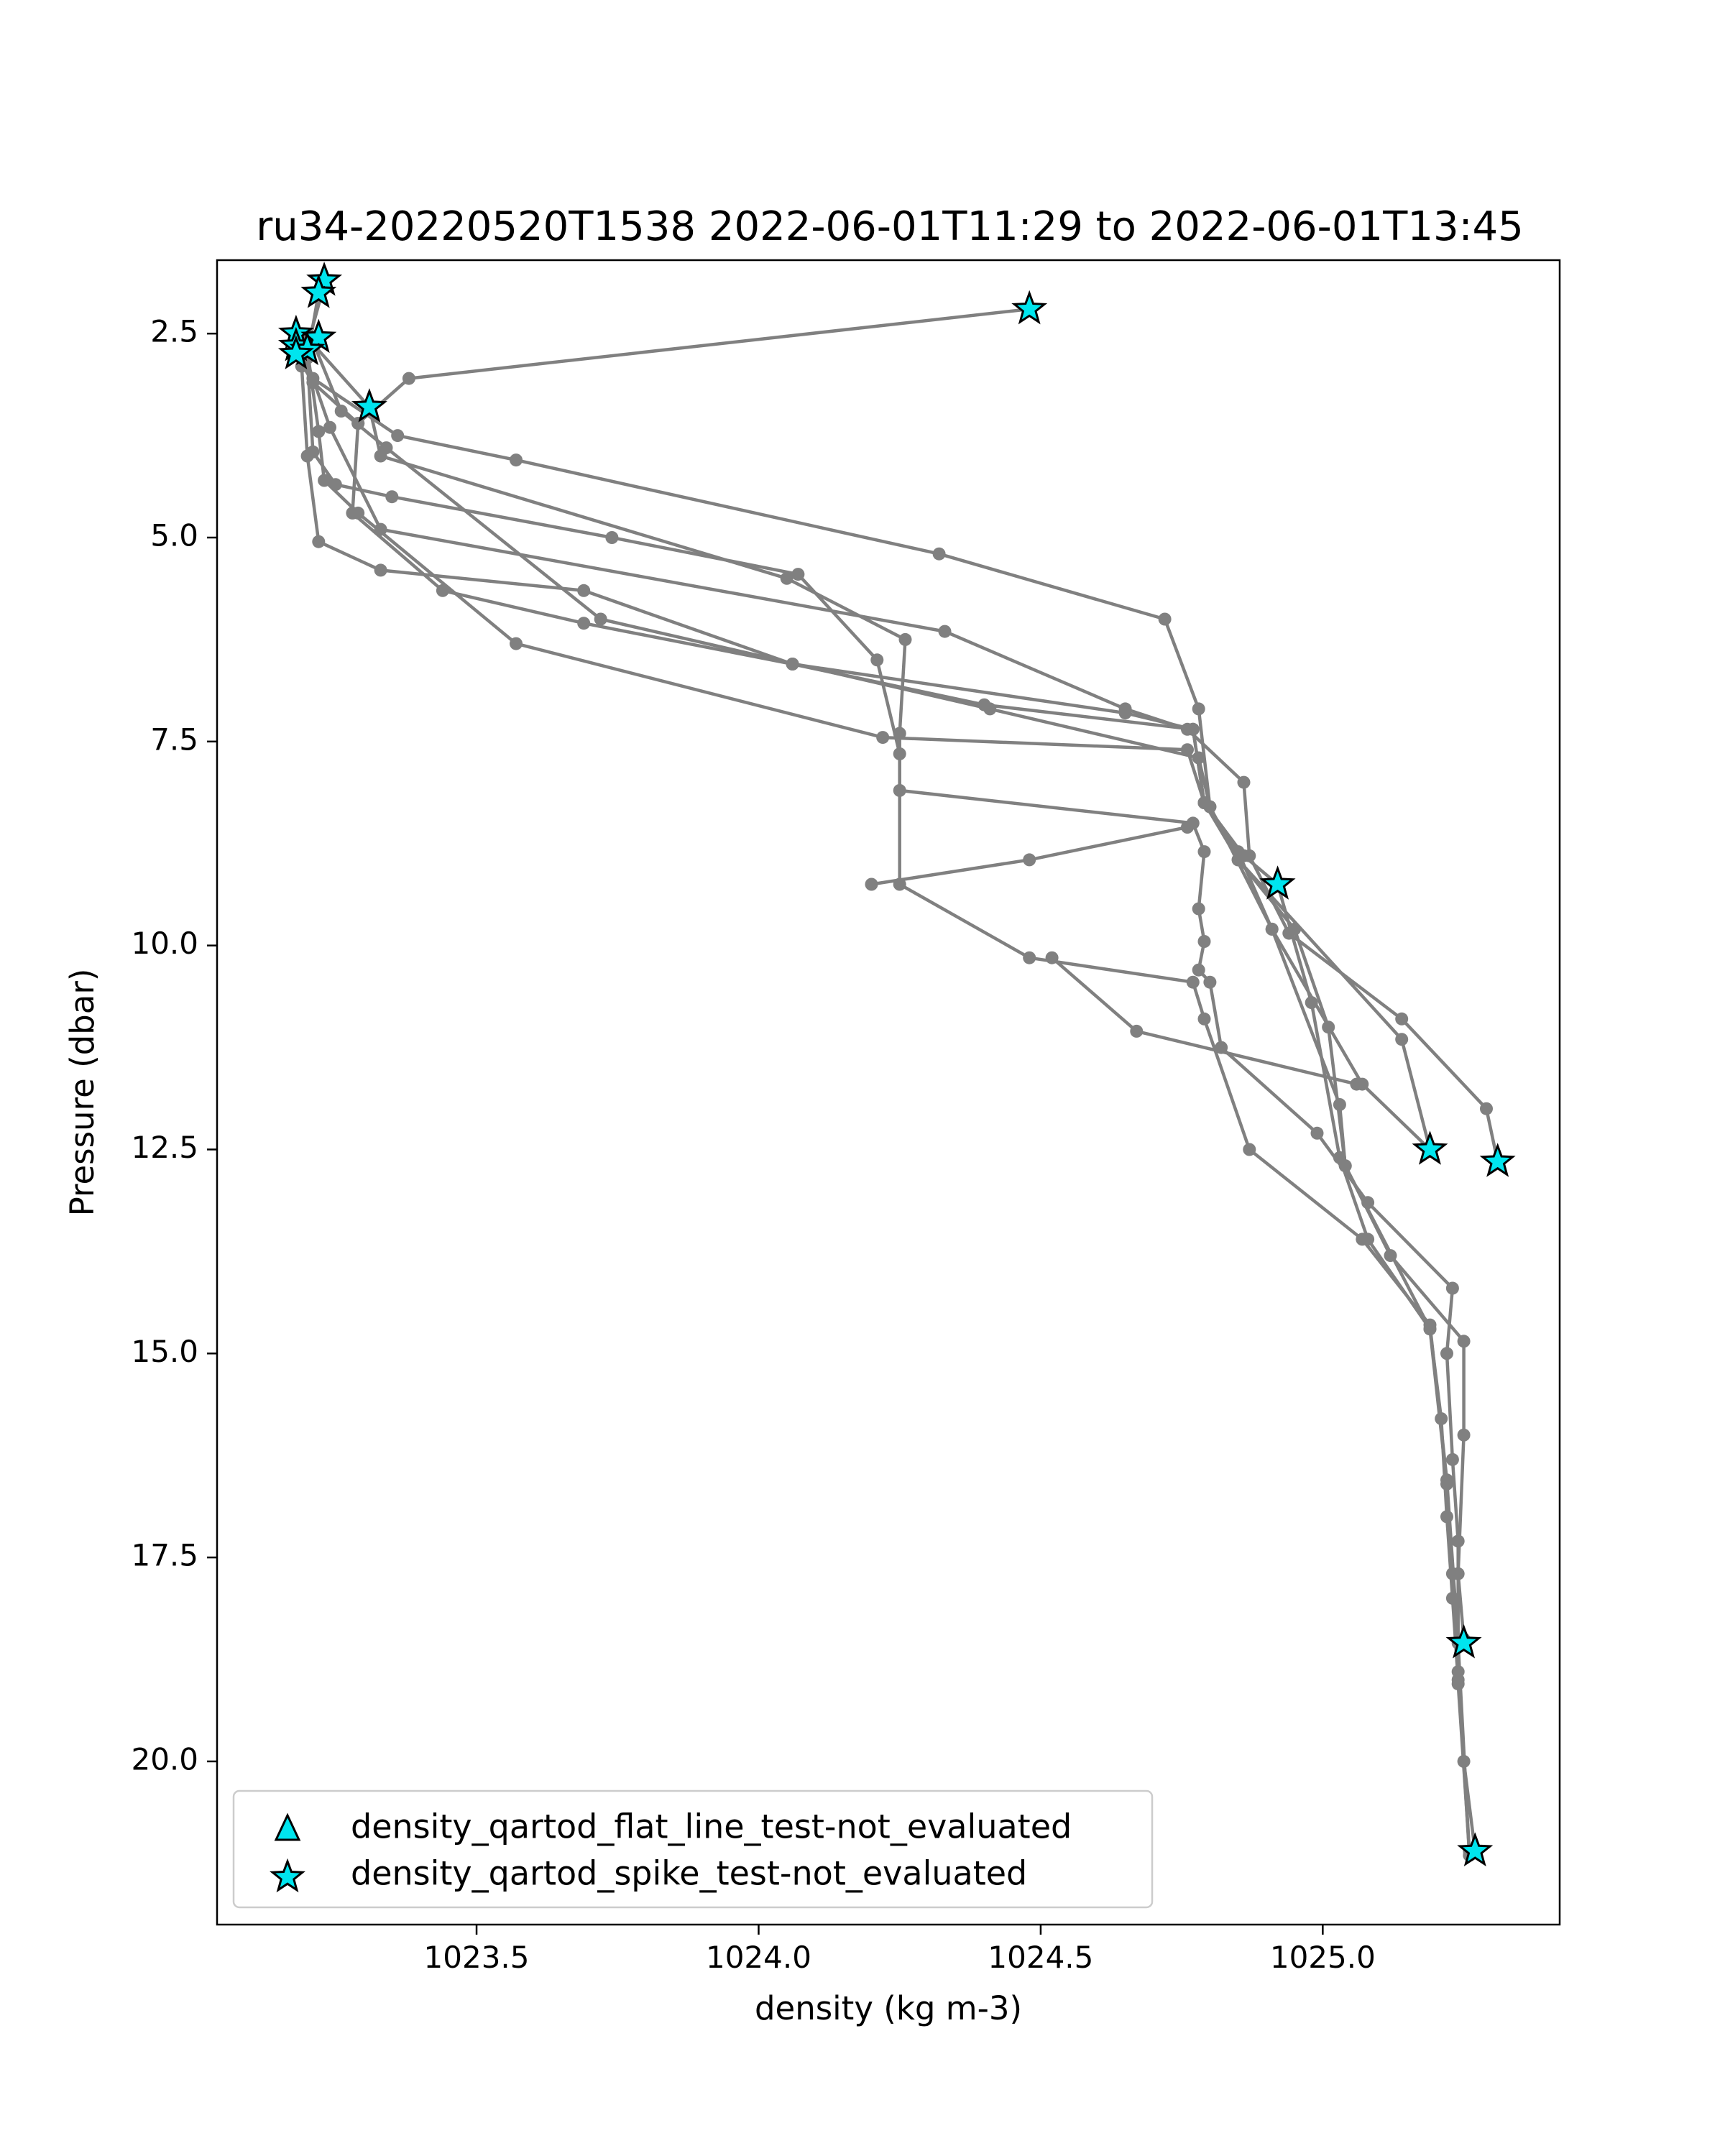 This screenshot has height=2156, width=1725. Describe the element at coordinates (174, 535) in the screenshot. I see `y-tick-label-1: 5.0` at that location.